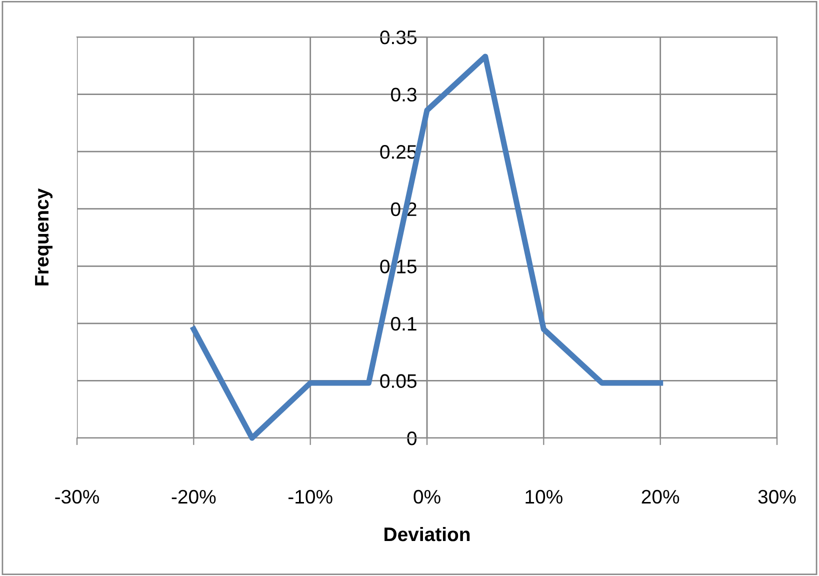 The image size is (819, 576). Describe the element at coordinates (398, 152) in the screenshot. I see `y-tick-label: 0.25` at that location.